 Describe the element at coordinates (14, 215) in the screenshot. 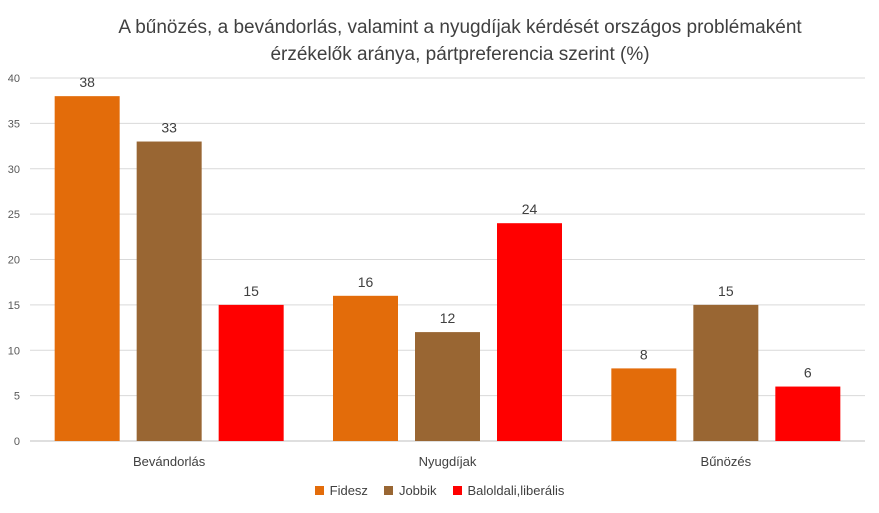

I see `y-tick-label: 25` at that location.